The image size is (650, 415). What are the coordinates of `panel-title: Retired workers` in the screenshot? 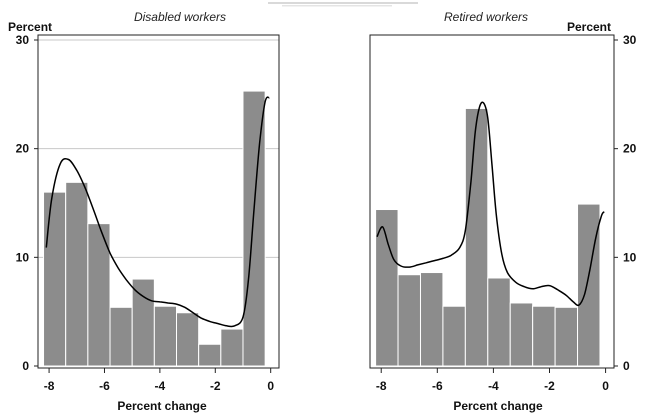 It's located at (486, 17).